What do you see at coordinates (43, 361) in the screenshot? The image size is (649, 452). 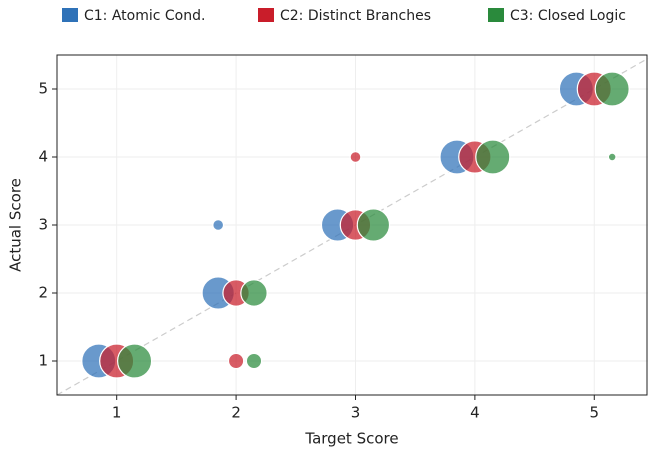 I see `y-tick-label: 1` at bounding box center [43, 361].